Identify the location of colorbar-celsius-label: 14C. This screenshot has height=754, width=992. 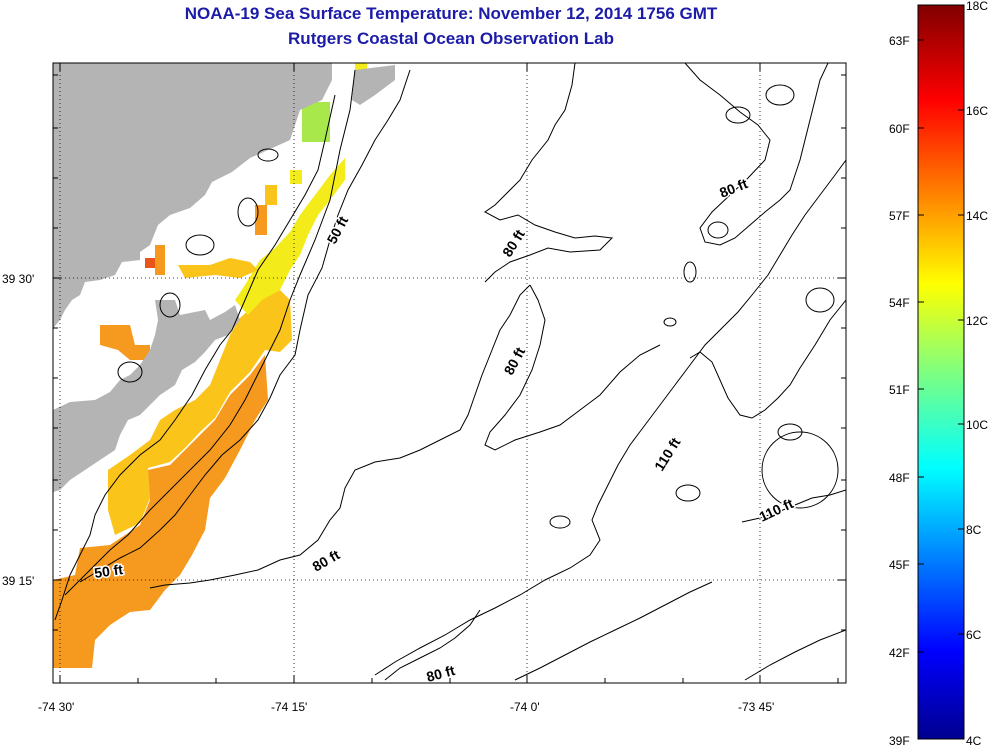
(977, 216).